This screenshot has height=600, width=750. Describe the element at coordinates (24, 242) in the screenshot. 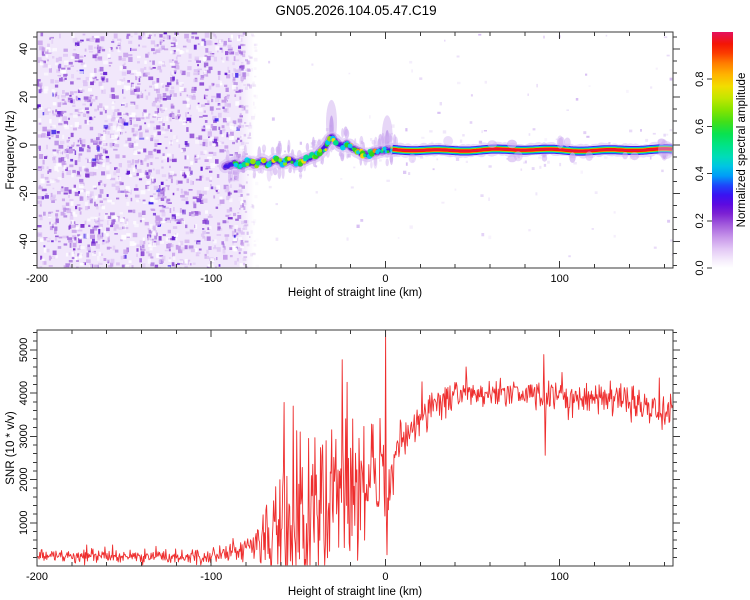

I see `y-tick-label: -40` at that location.